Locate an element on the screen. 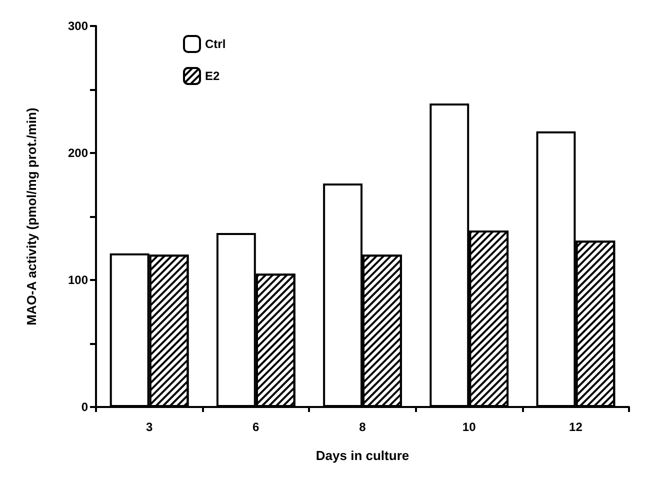 The image size is (647, 483). x-axis-title: Days in culture is located at coordinates (363, 455).